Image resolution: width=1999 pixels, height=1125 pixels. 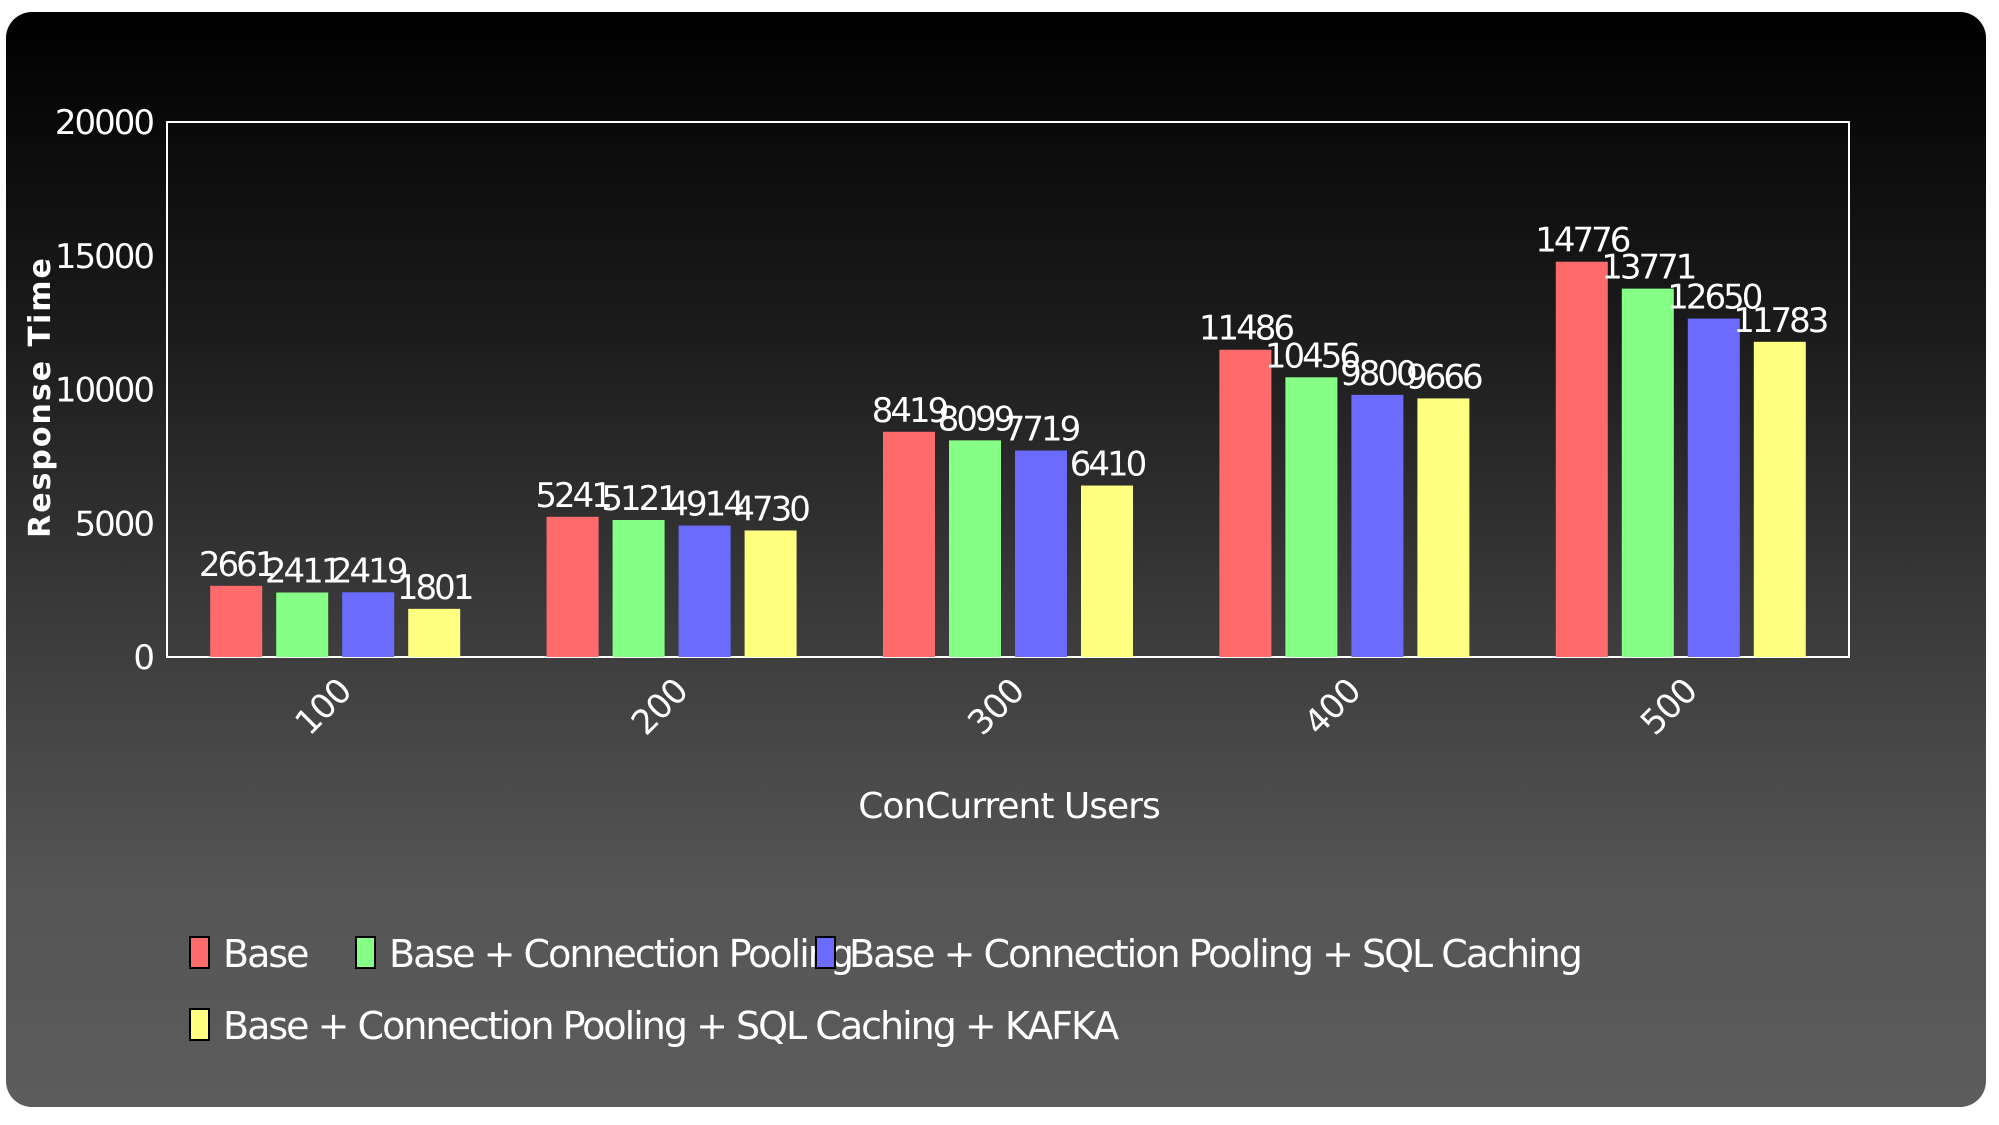 What do you see at coordinates (265, 954) in the screenshot?
I see `legend-label: Base` at bounding box center [265, 954].